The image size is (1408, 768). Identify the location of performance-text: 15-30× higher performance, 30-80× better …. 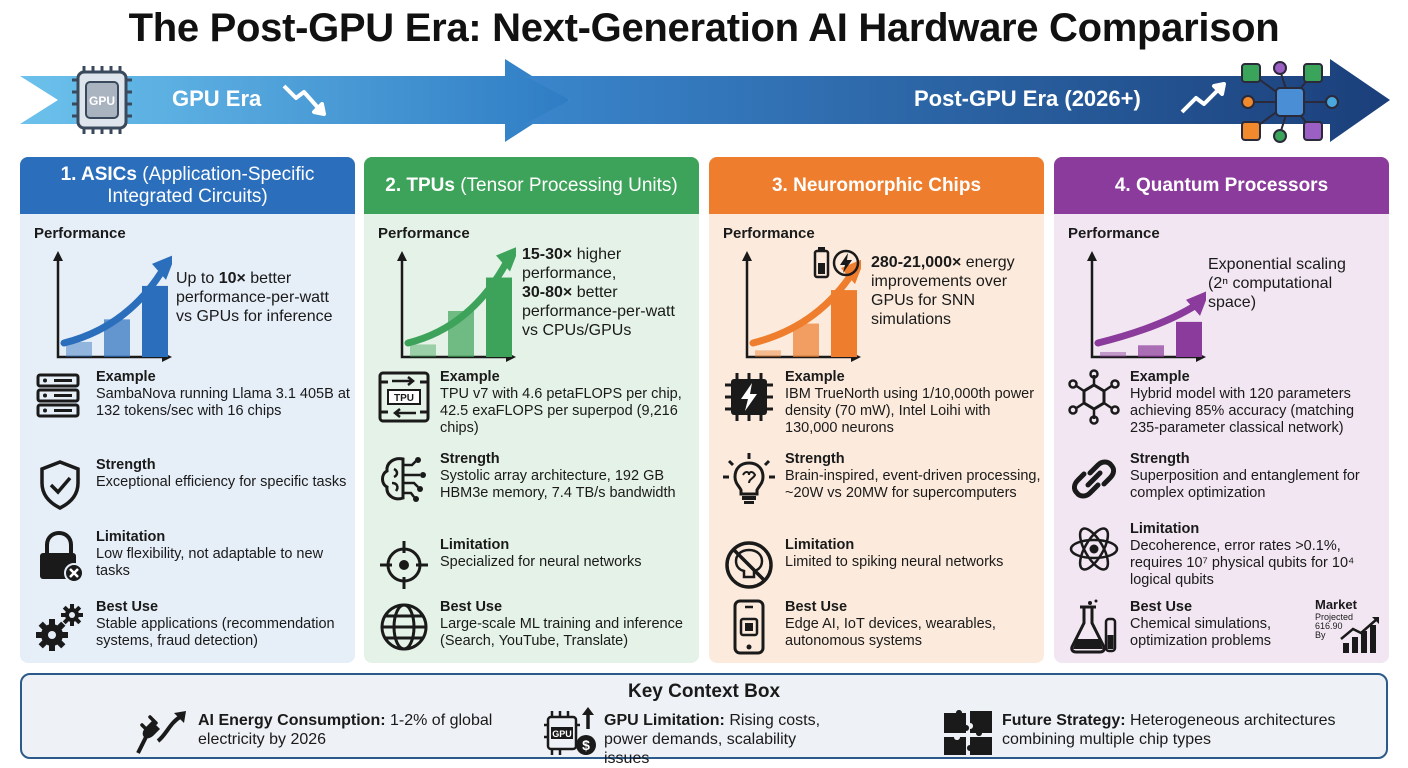
(608, 292).